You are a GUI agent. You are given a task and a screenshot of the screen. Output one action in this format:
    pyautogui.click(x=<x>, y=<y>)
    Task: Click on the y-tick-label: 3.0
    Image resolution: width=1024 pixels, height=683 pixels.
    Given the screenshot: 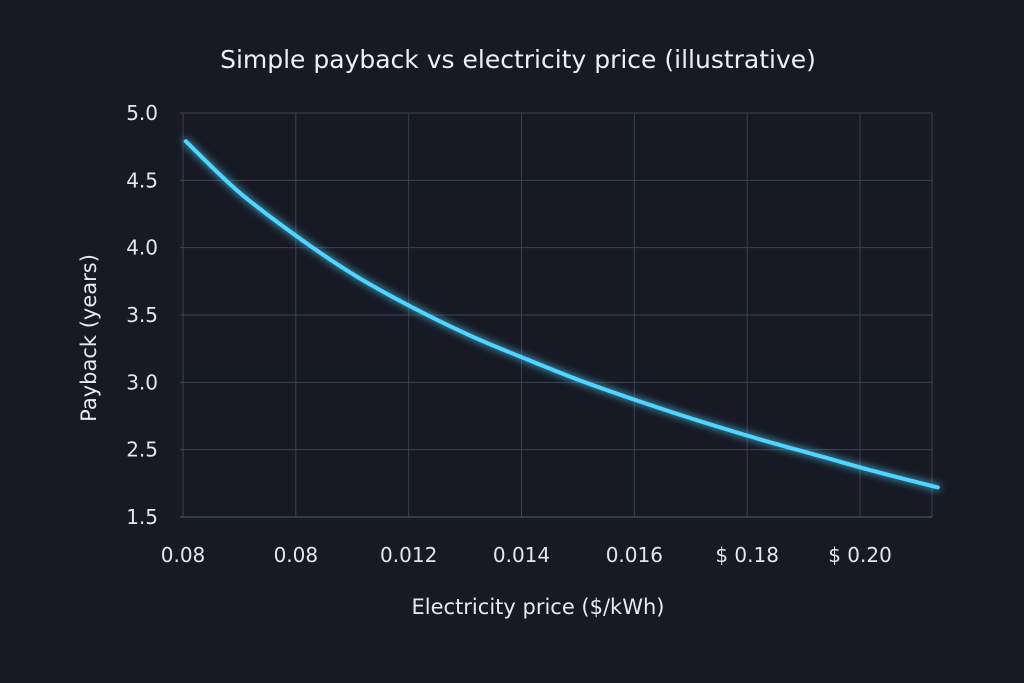 What is the action you would take?
    pyautogui.click(x=142, y=382)
    